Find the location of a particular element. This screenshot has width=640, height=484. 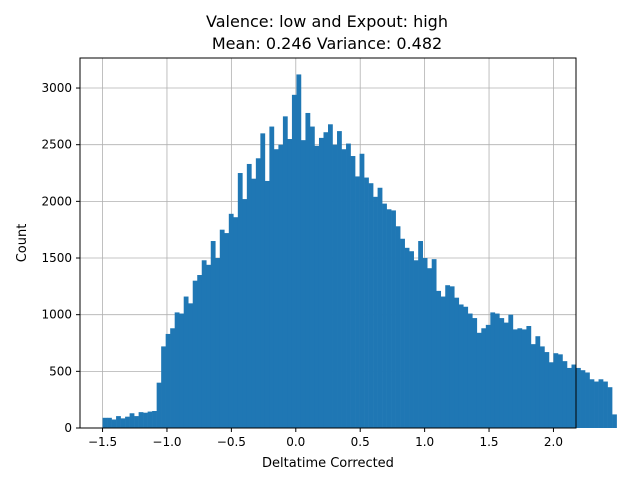

y-tick-label: 500 is located at coordinates (60, 371).